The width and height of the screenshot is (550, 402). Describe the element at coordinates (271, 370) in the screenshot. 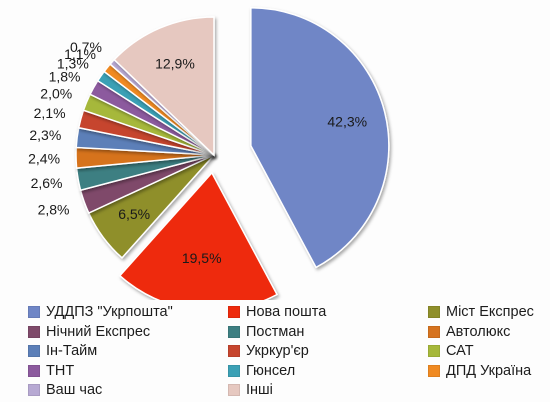

I see `legend-label: Гюнсел` at that location.